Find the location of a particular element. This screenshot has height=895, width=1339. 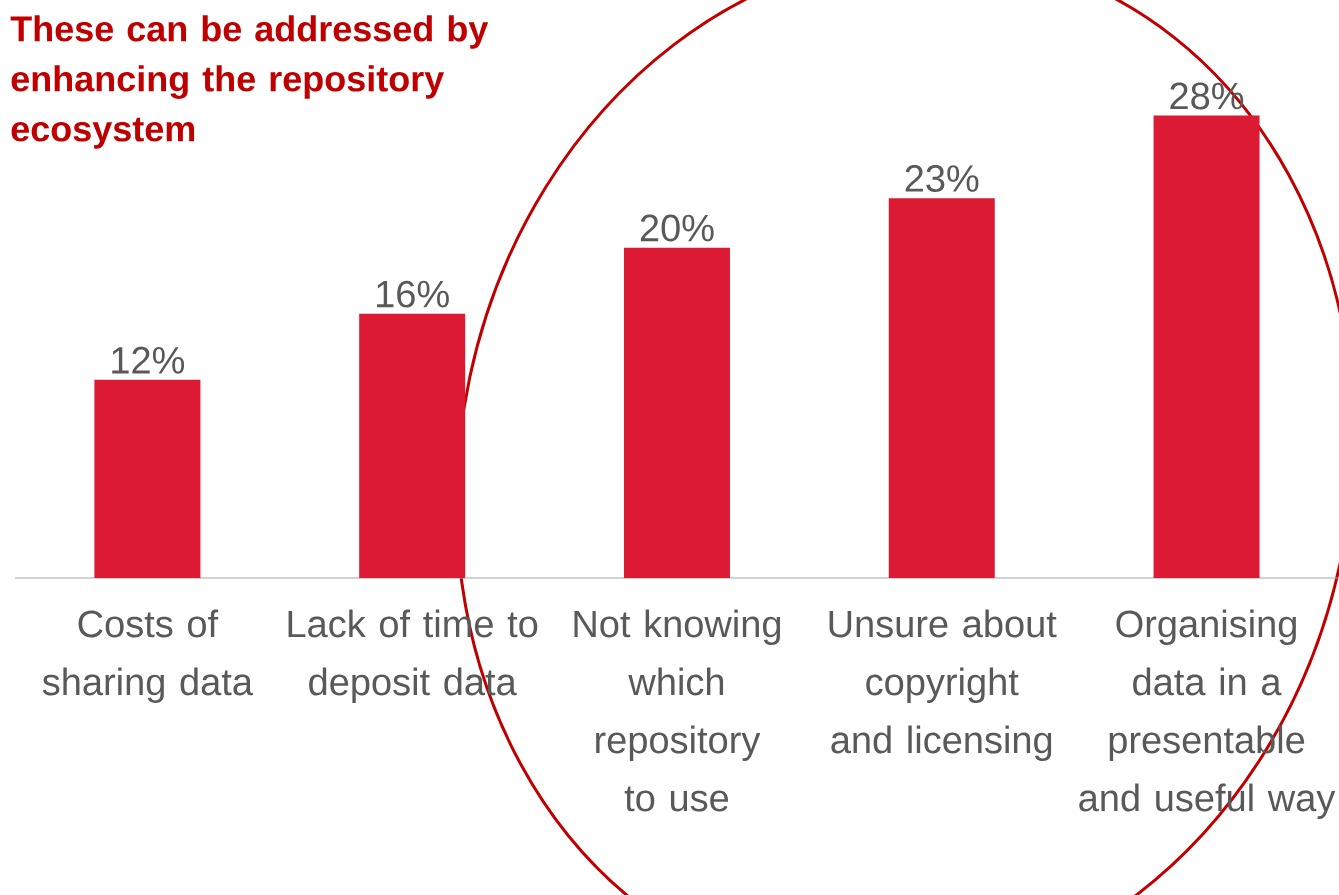

data-label: 23% is located at coordinates (942, 178).